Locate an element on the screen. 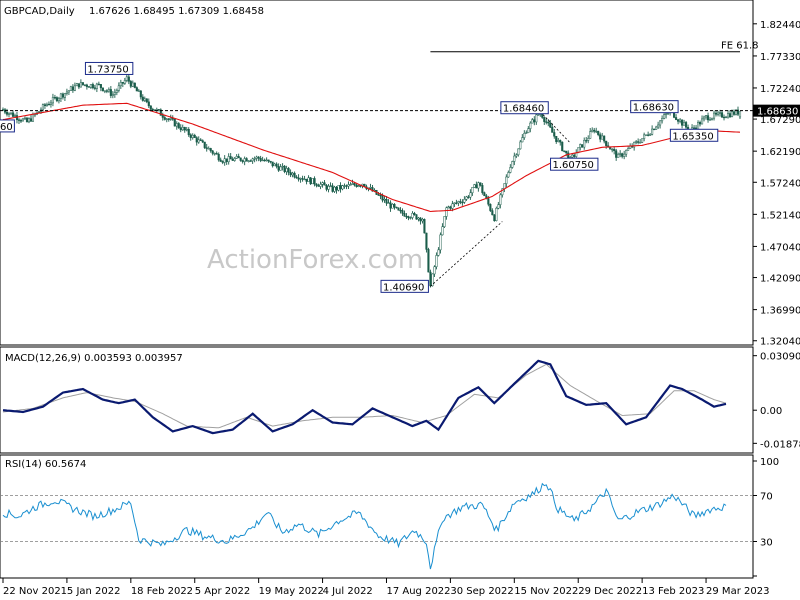 The height and width of the screenshot is (600, 800). macd-tick-label: 0.030908 is located at coordinates (780, 357).